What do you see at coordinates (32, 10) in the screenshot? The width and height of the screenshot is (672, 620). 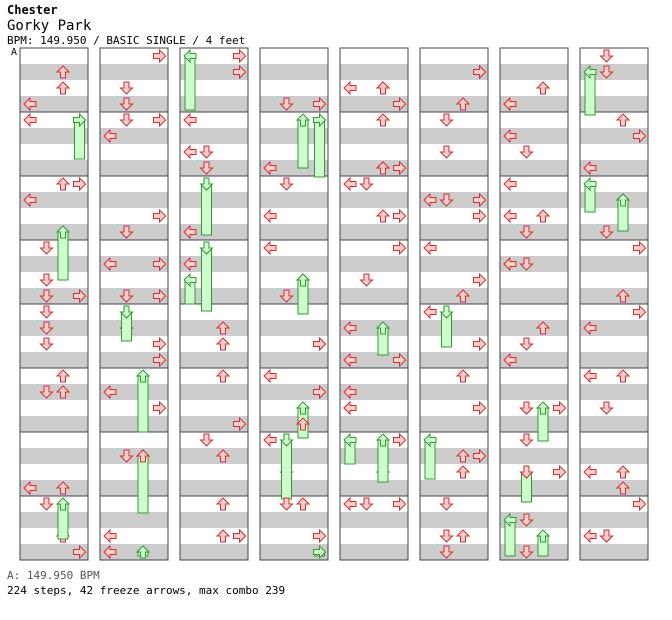 I see `artist-name: Chester` at bounding box center [32, 10].